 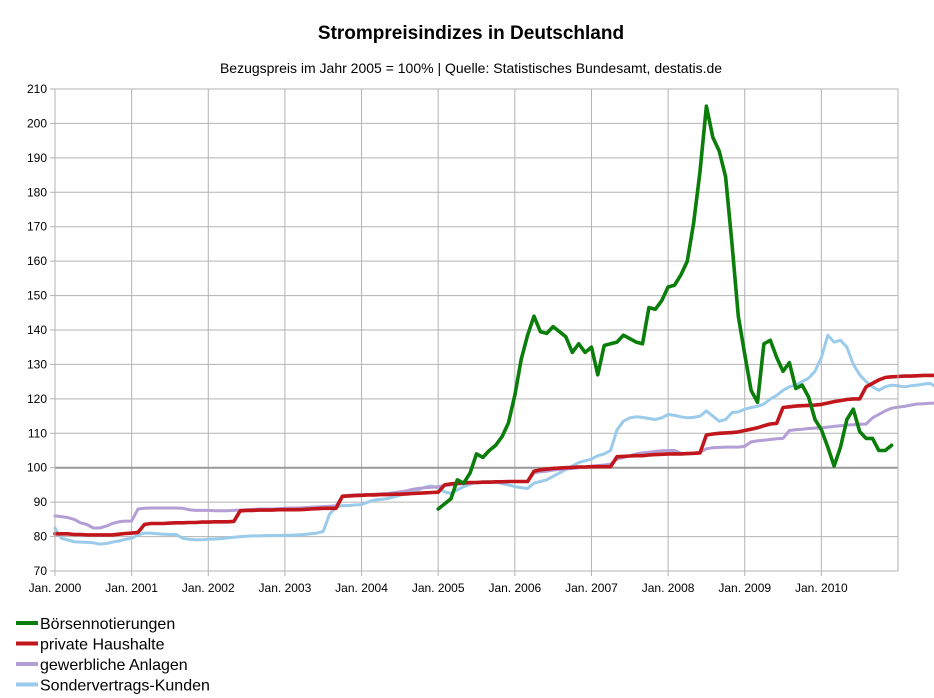 I want to click on legend-label: Börsennotierungen, so click(x=107, y=624).